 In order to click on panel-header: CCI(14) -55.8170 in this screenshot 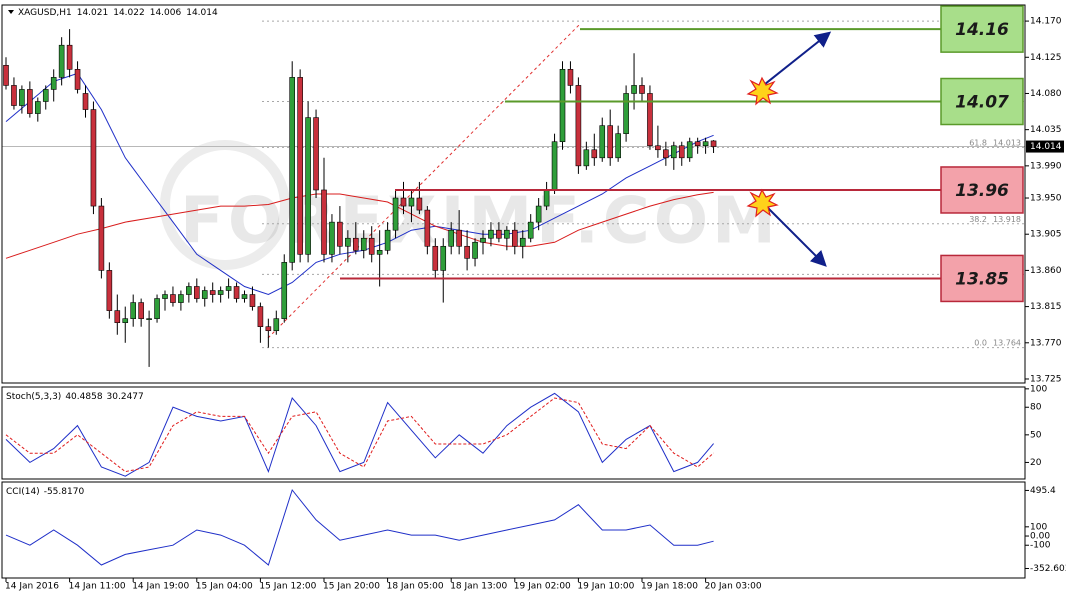, I will do `click(45, 492)`.